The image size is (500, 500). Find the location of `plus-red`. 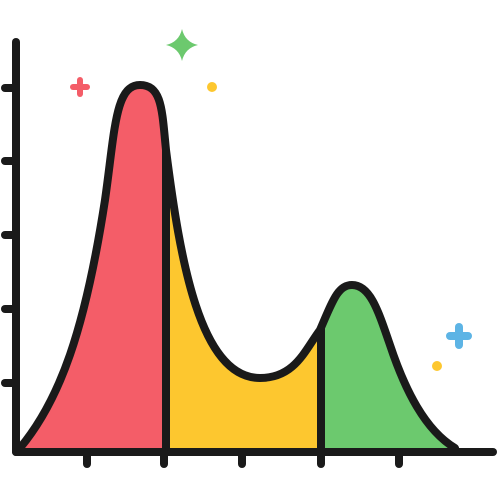

plus-red is located at coordinates (80, 87).